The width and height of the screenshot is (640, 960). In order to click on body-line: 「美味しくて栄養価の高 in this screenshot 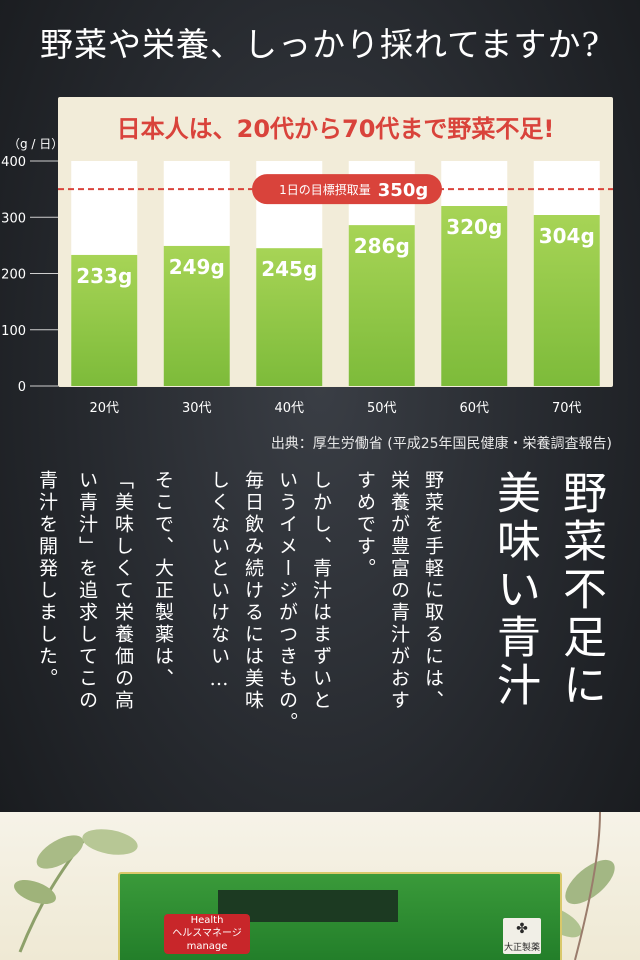, I will do `click(123, 591)`.